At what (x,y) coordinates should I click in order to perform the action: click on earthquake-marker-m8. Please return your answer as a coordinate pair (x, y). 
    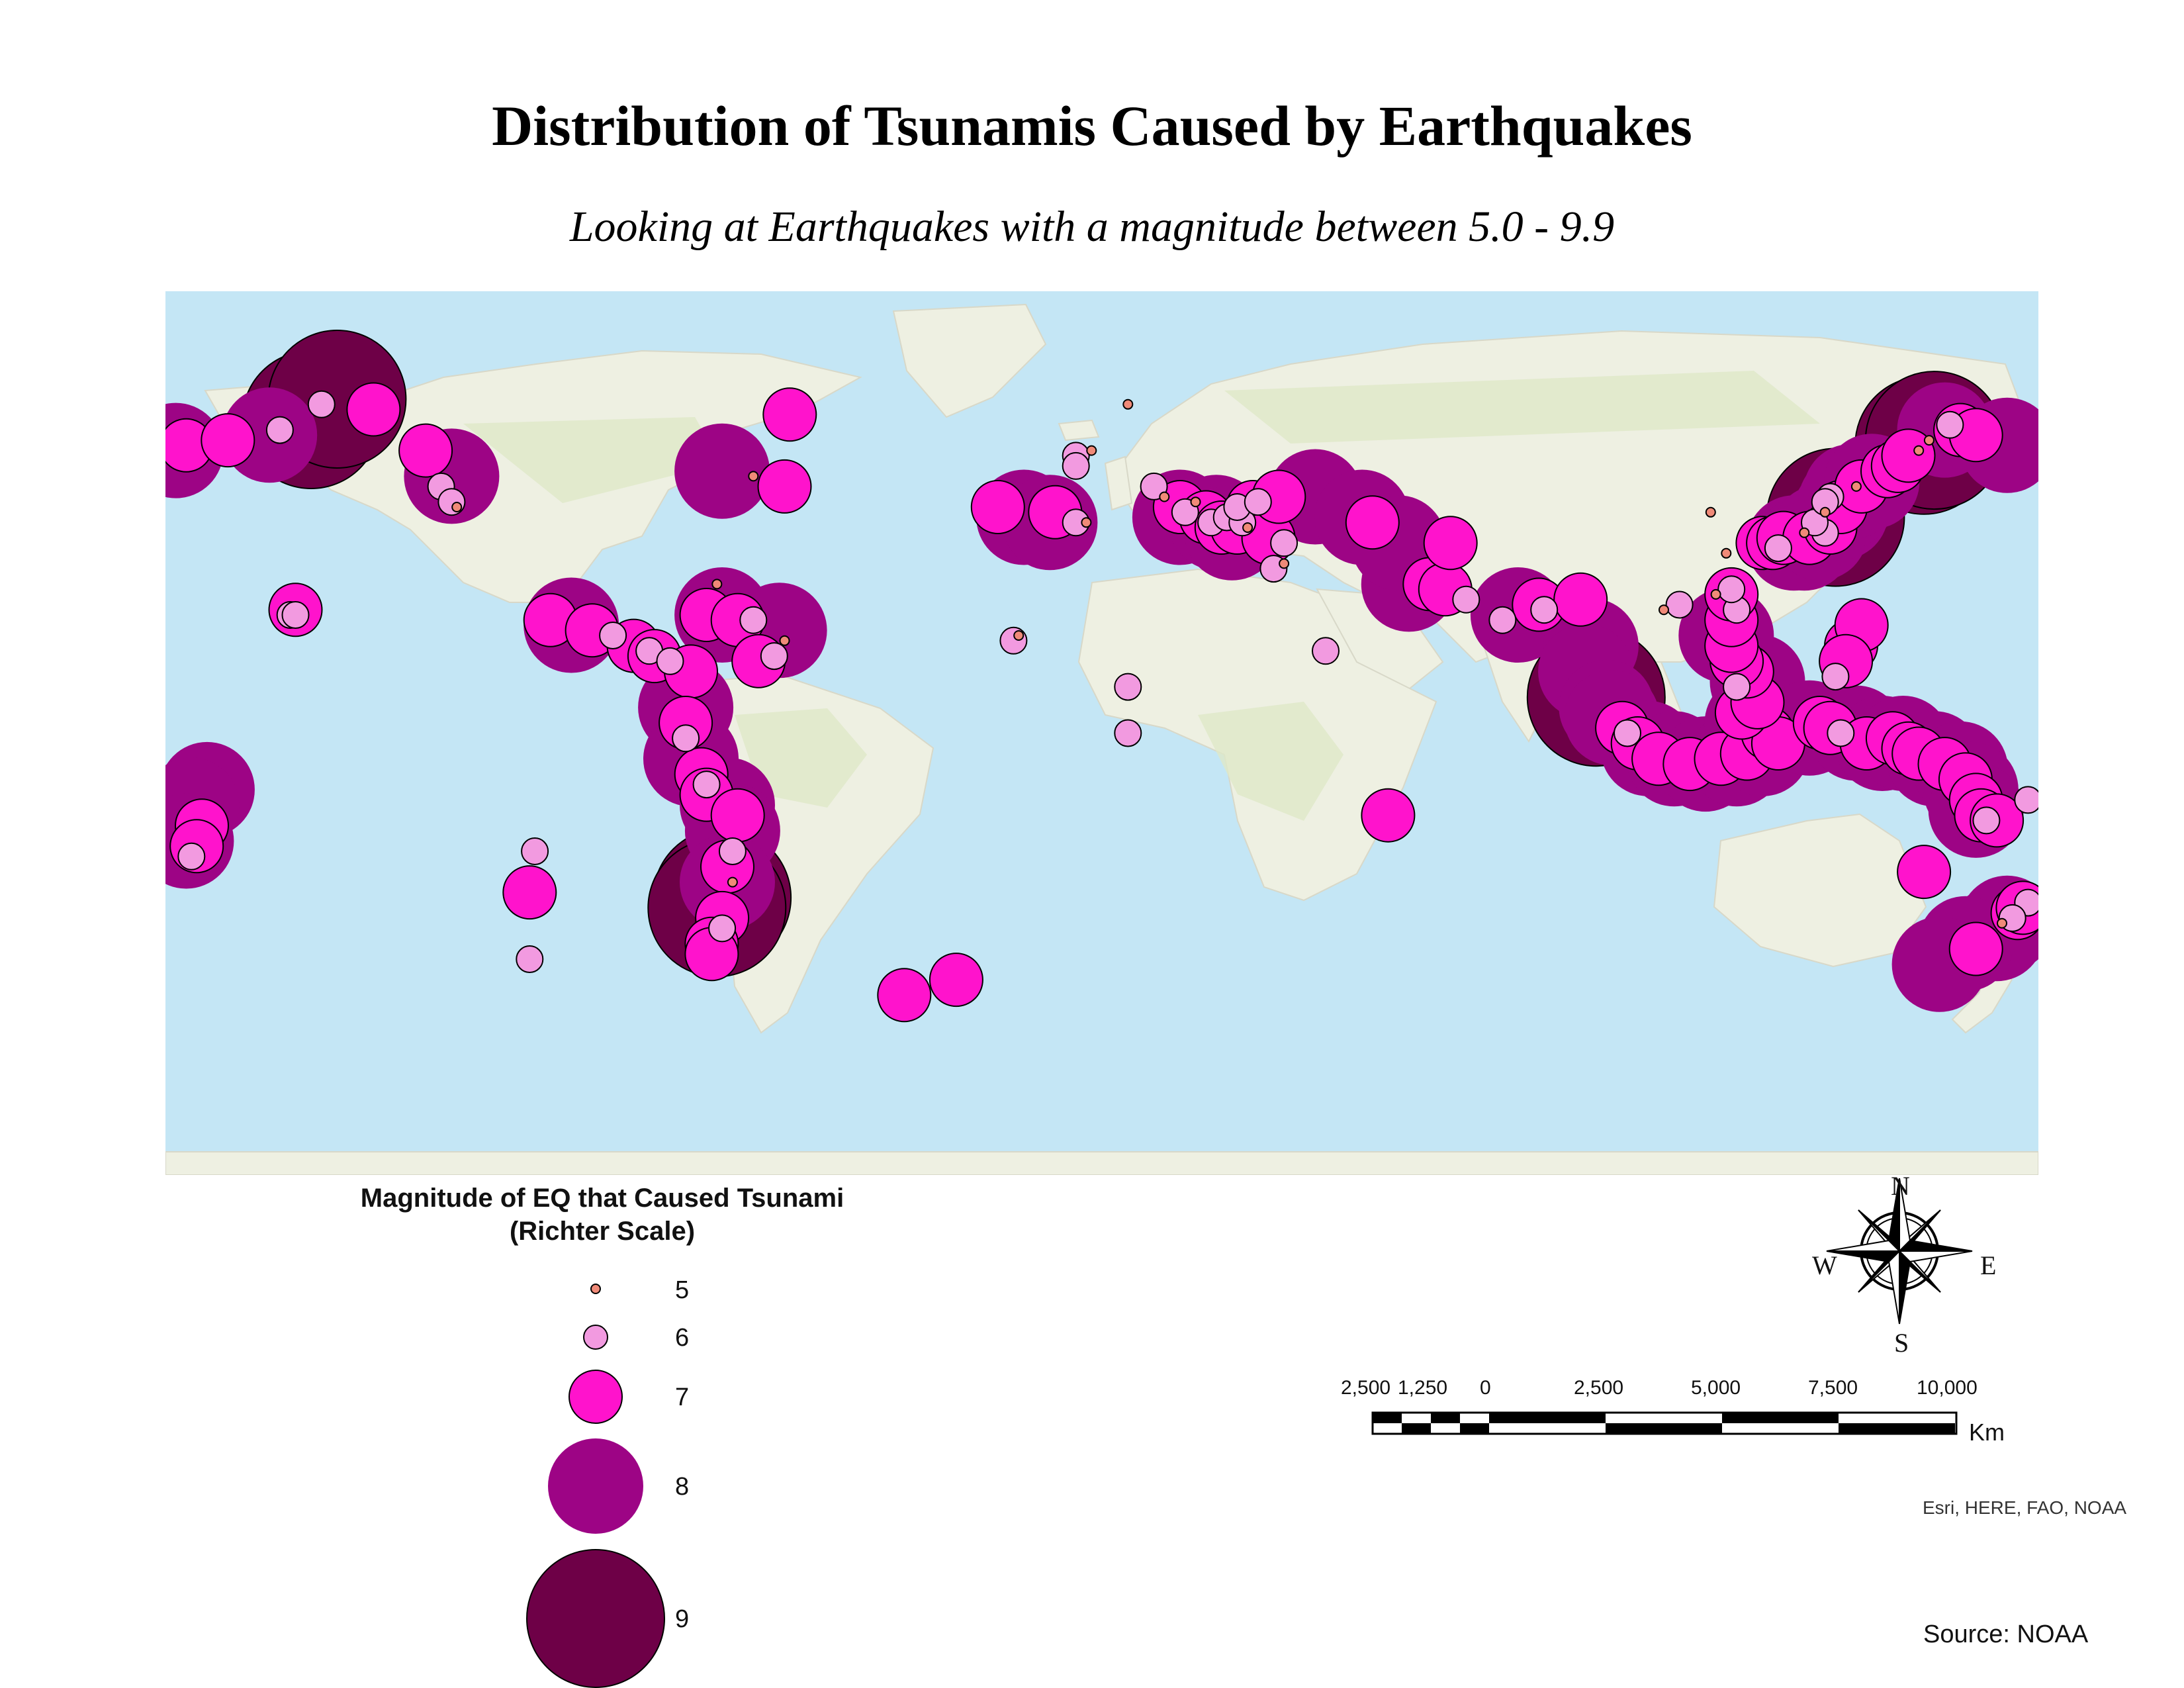
    Looking at the image, I should click on (722, 471).